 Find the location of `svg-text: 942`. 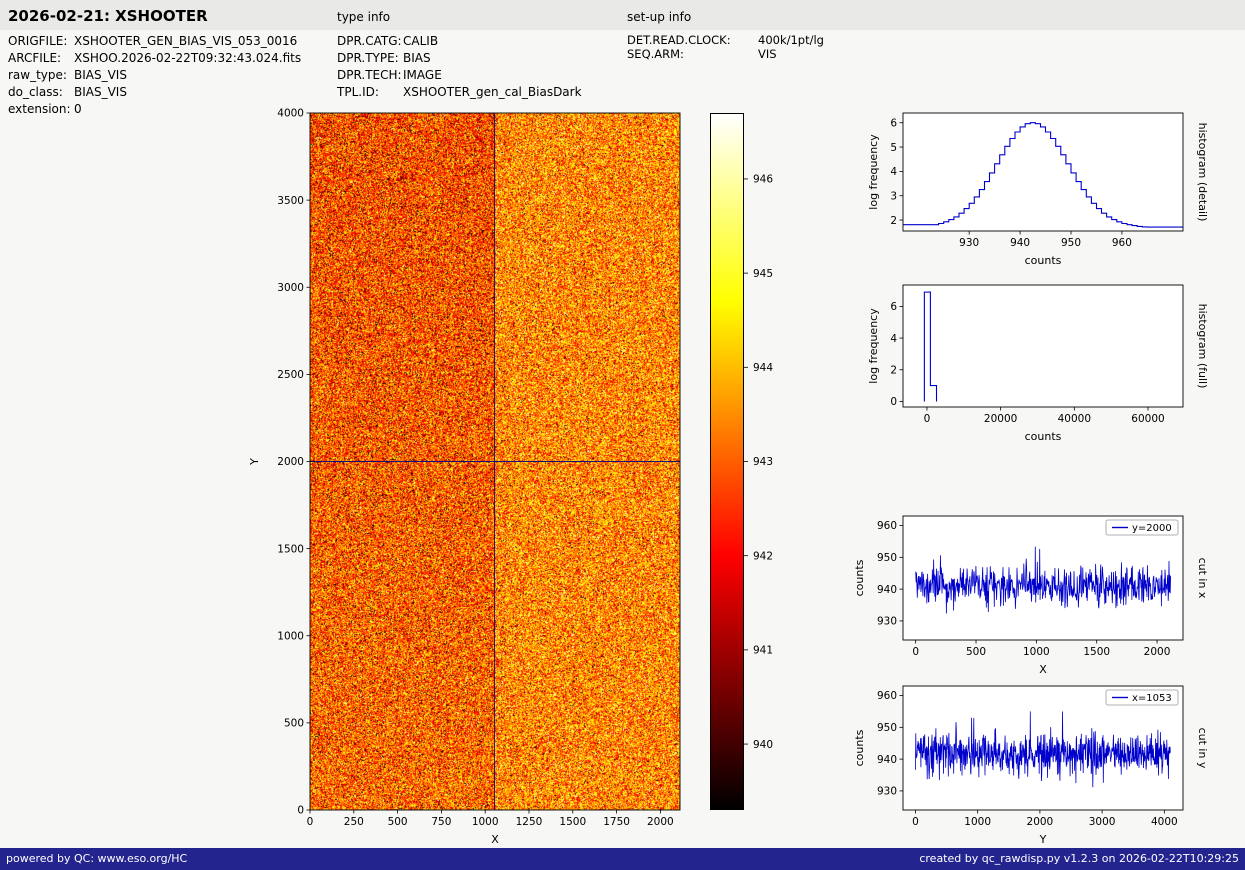

svg-text: 942 is located at coordinates (763, 556).